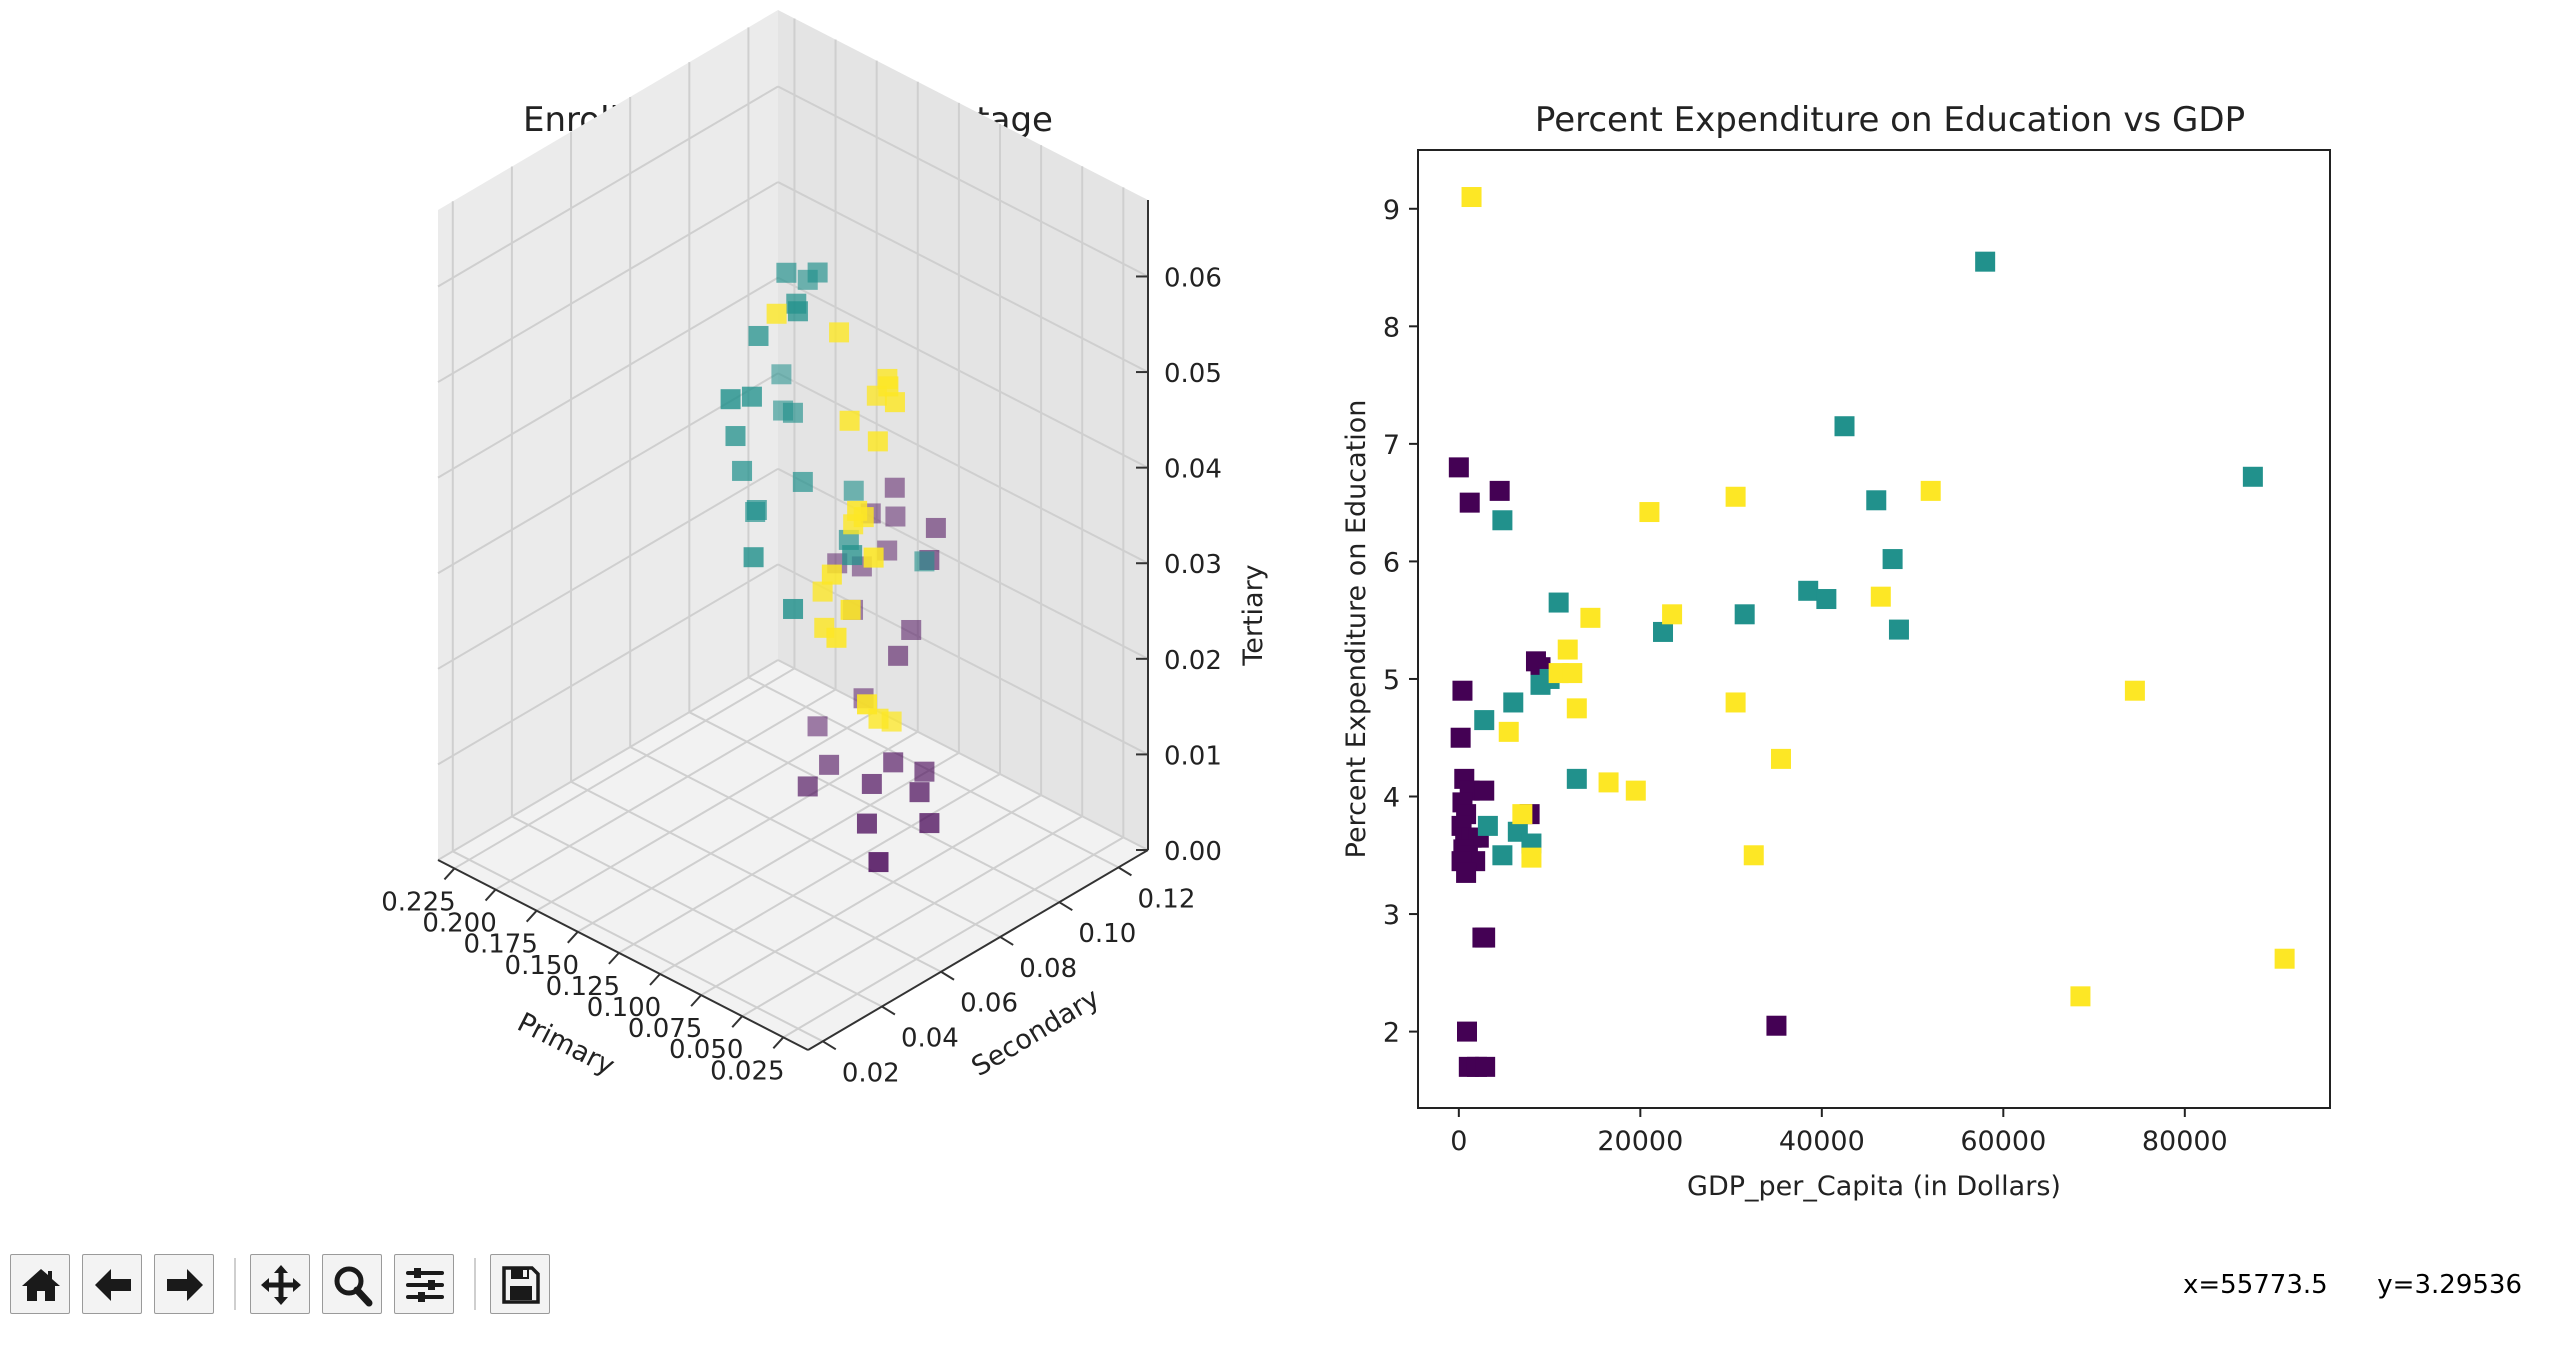  Describe the element at coordinates (235, 1284) in the screenshot. I see `toolbar-separator` at that location.